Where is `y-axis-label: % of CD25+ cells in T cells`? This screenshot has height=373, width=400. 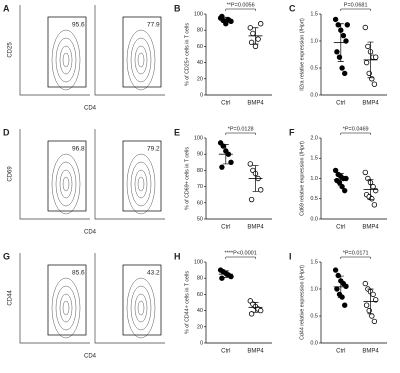
y-axis-label: % of CD25+ cells in T cells is located at coordinates (187, 54).